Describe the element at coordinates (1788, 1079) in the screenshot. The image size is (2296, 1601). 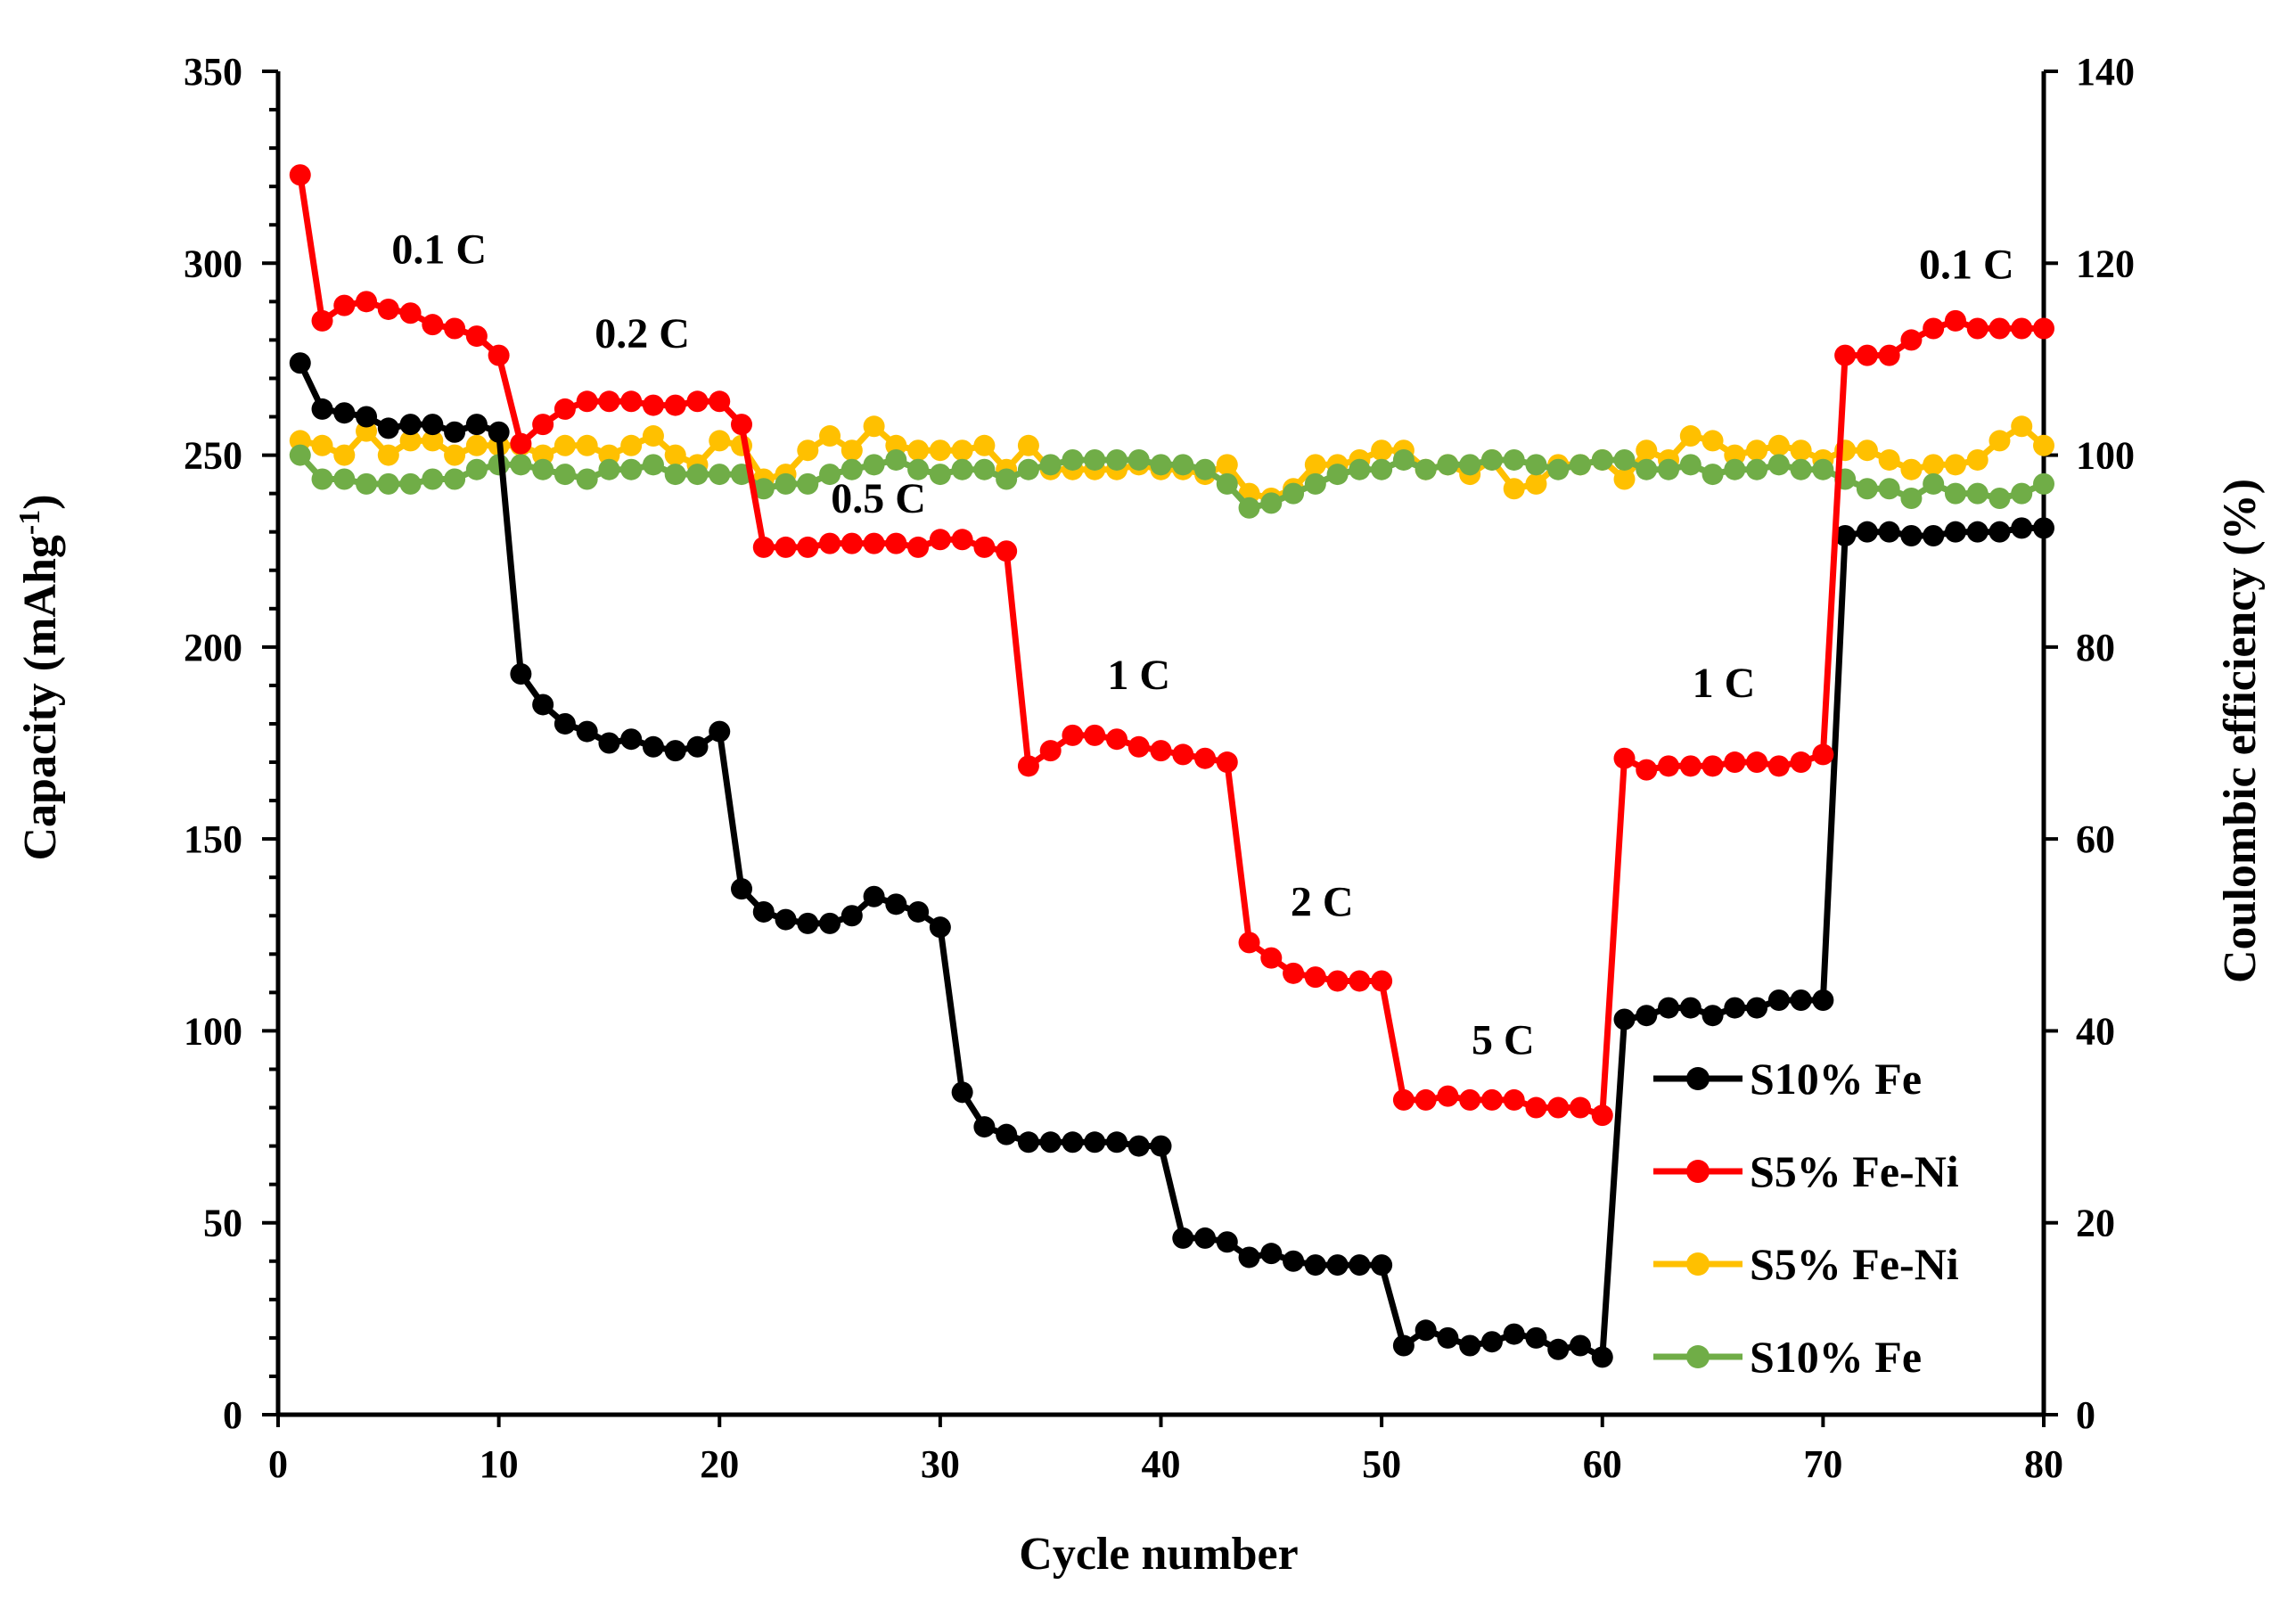
I see `legend-item: S10% Fe` at that location.